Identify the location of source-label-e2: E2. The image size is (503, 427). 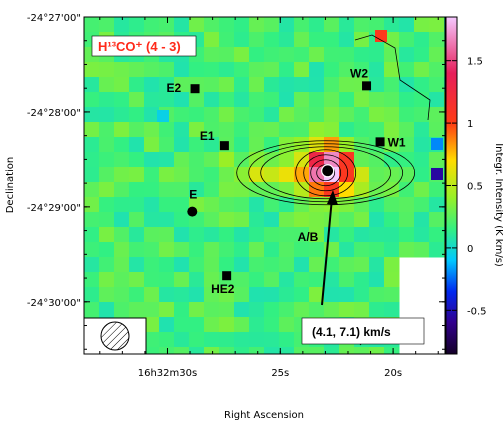
(174, 88).